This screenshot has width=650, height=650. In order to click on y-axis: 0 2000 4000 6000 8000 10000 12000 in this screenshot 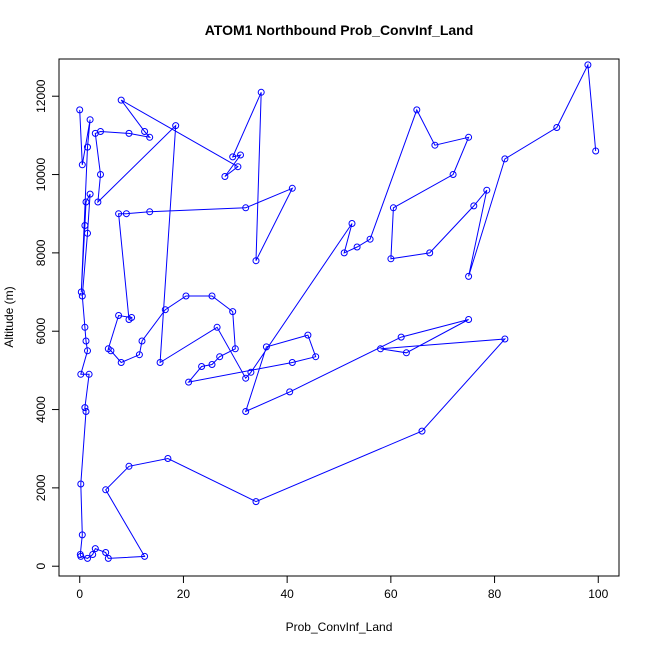, I will do `click(46, 324)`.